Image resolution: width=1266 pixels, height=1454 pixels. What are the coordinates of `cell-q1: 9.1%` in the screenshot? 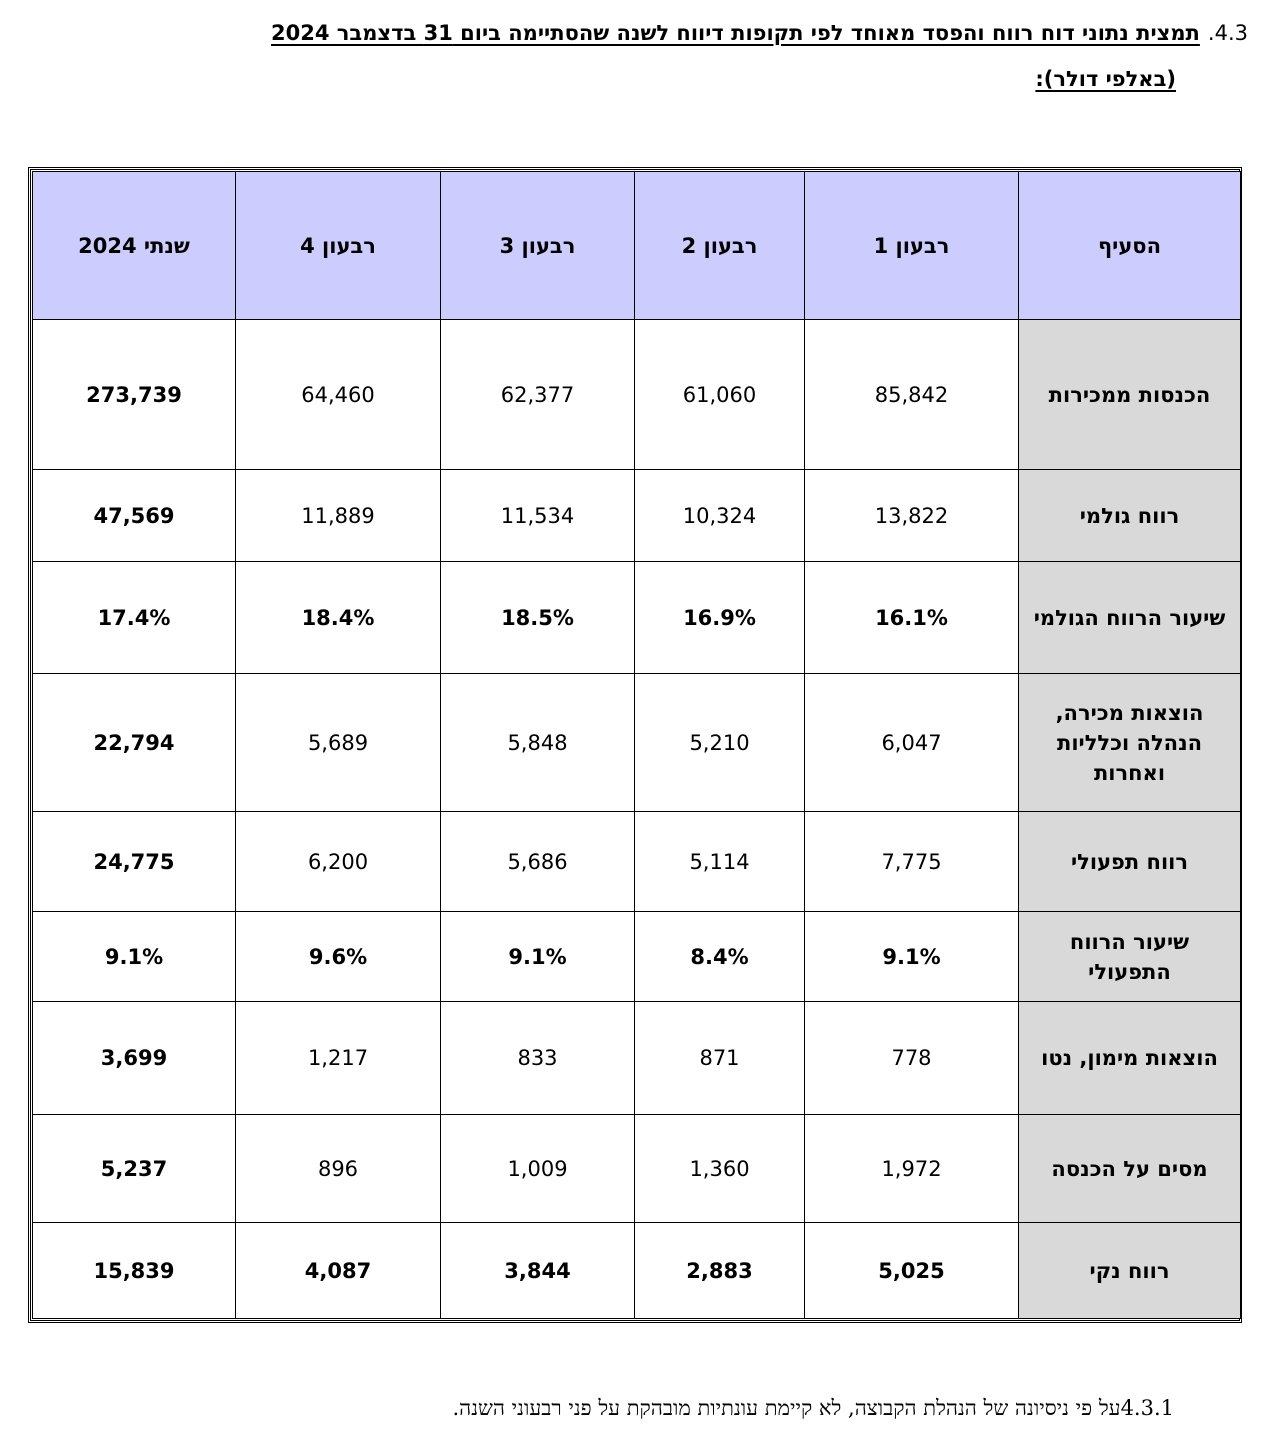 It's located at (911, 956).